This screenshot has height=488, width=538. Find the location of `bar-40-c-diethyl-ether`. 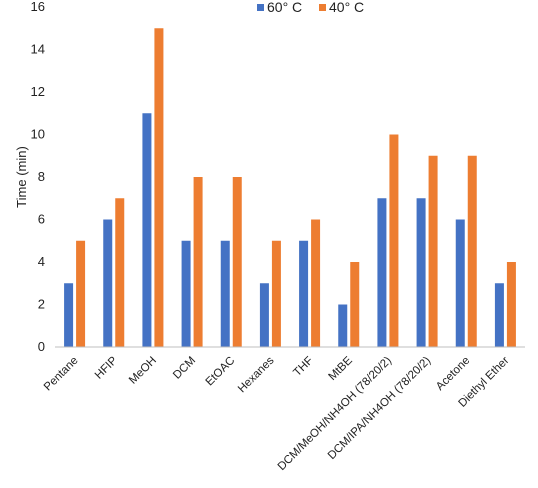

bar-40-c-diethyl-ether is located at coordinates (511, 304).